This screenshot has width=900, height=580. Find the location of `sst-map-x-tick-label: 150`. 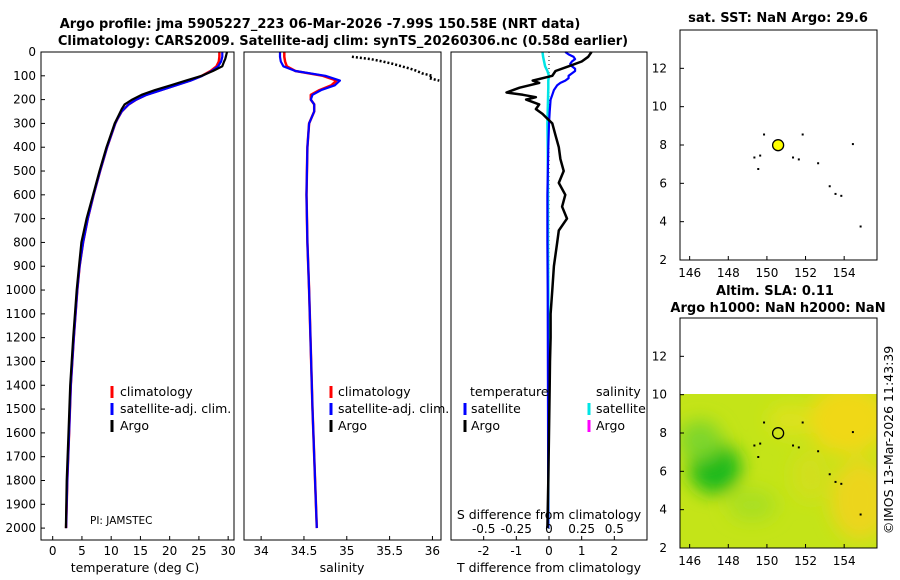

sst-map-x-tick-label: 150 is located at coordinates (766, 273).